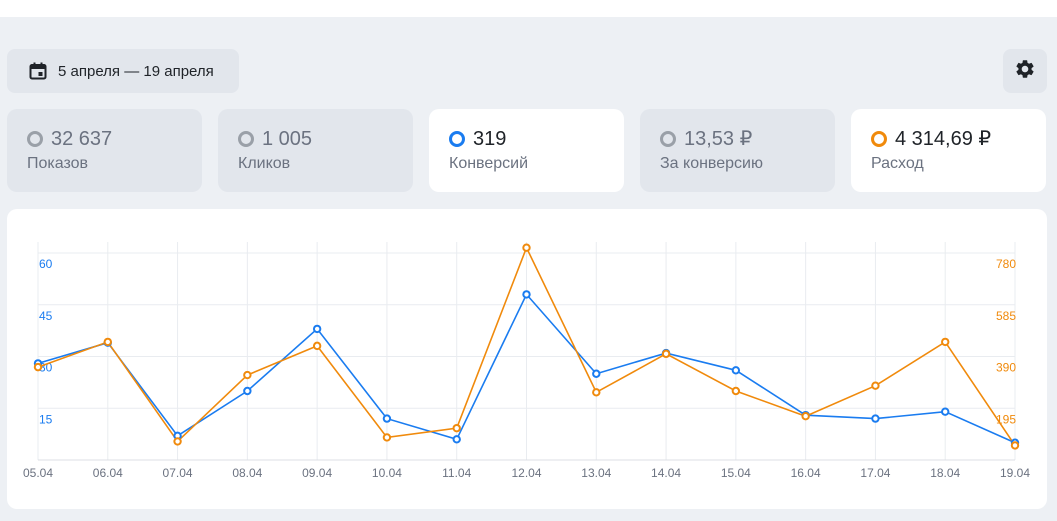 The height and width of the screenshot is (521, 1057). Describe the element at coordinates (1006, 264) in the screenshot. I see `right-axis-tick-label: 780` at that location.